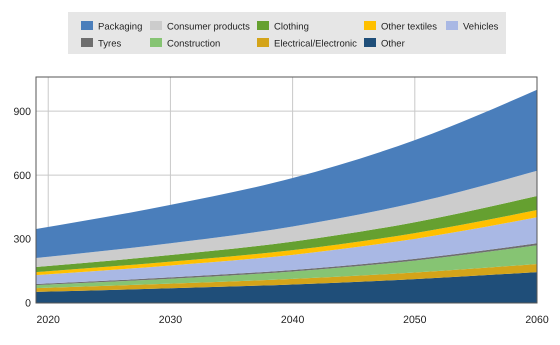  Describe the element at coordinates (481, 27) in the screenshot. I see `legend-label: Vehicles` at that location.